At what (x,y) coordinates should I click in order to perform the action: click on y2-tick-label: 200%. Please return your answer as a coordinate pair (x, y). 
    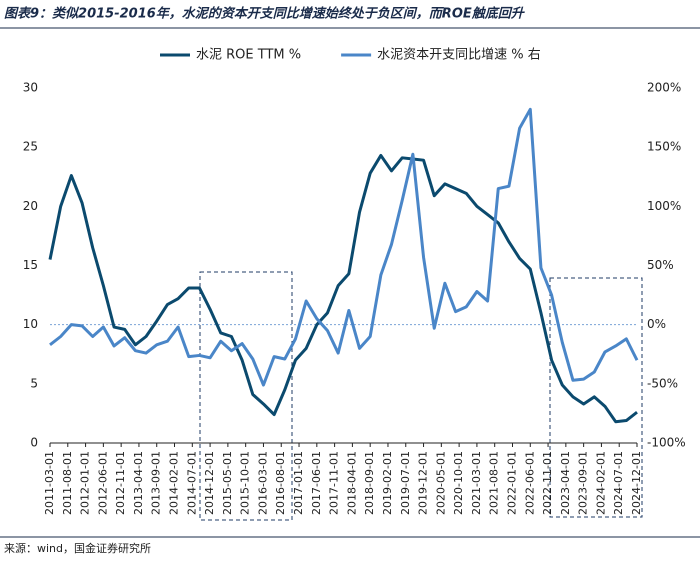
    Looking at the image, I should click on (664, 88).